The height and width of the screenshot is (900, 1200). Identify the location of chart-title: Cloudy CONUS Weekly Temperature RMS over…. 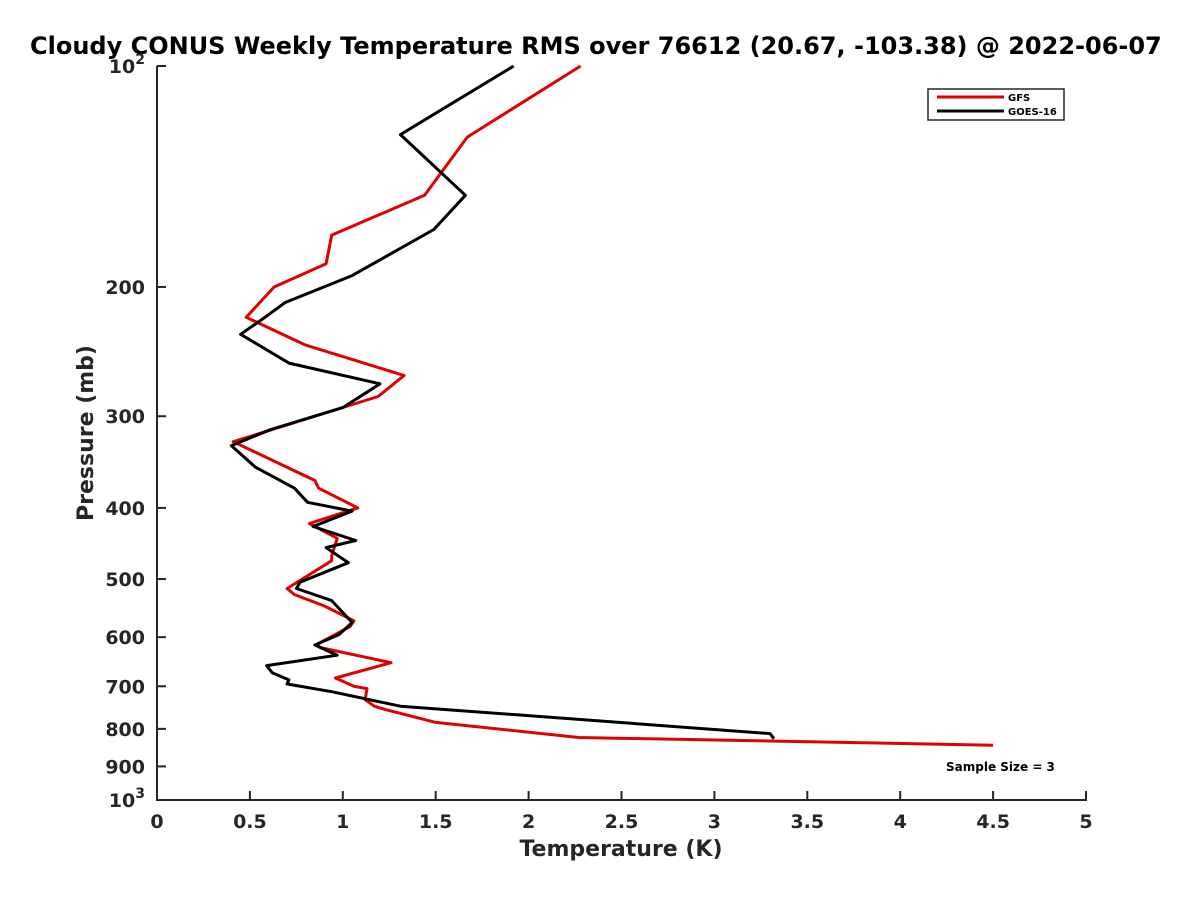
(596, 46).